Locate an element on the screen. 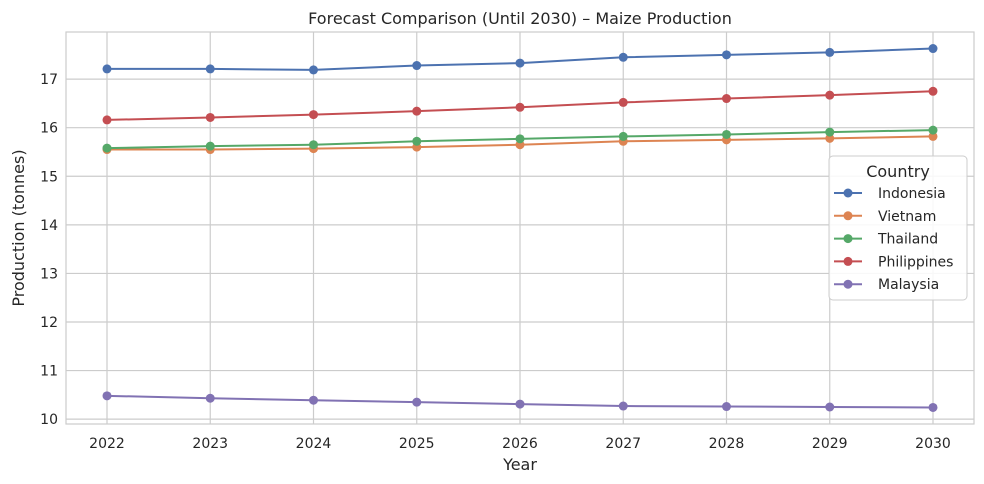  series-thailand is located at coordinates (520, 139).